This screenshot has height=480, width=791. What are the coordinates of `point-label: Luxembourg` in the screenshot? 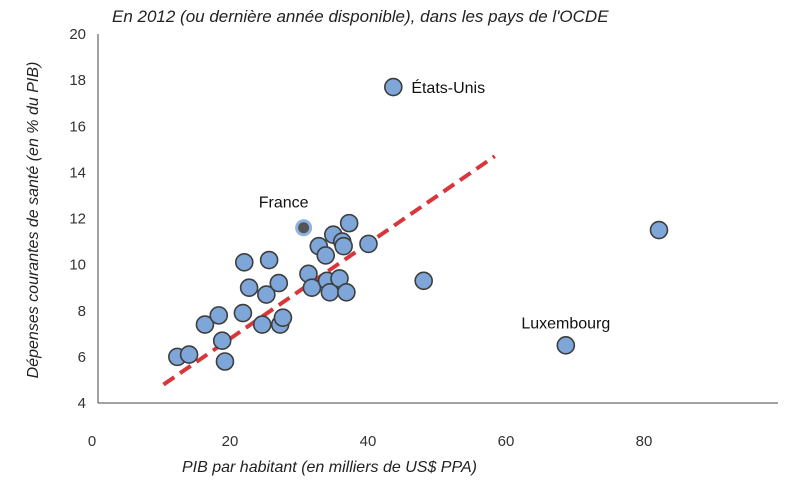 It's located at (565, 323).